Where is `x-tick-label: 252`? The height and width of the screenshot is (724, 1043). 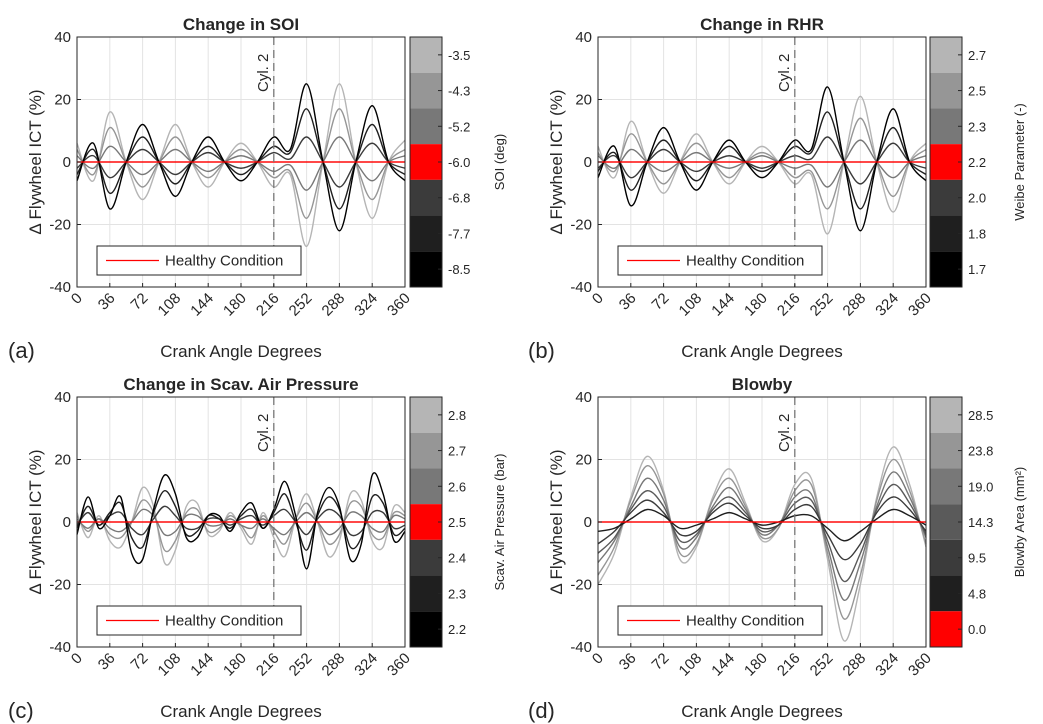 x-tick-label: 252 is located at coordinates (301, 665).